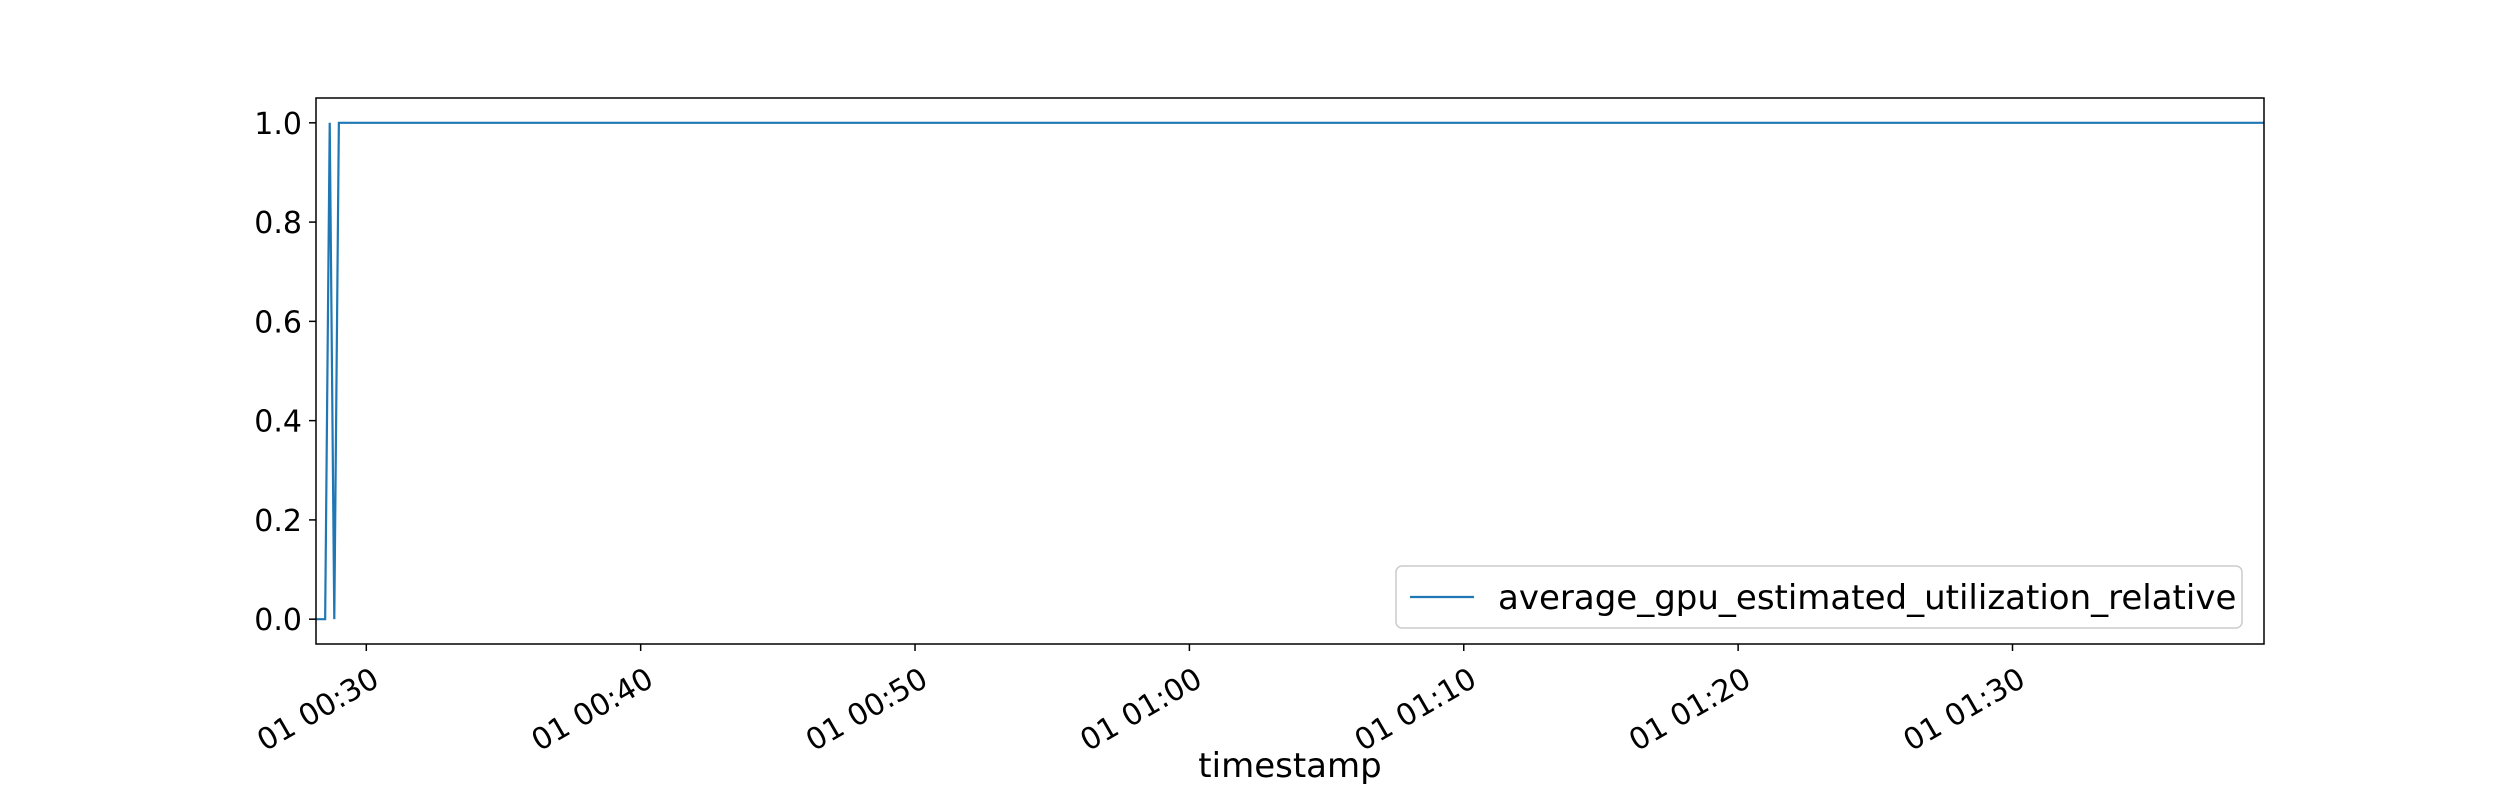  I want to click on legend-box, so click(1819, 597).